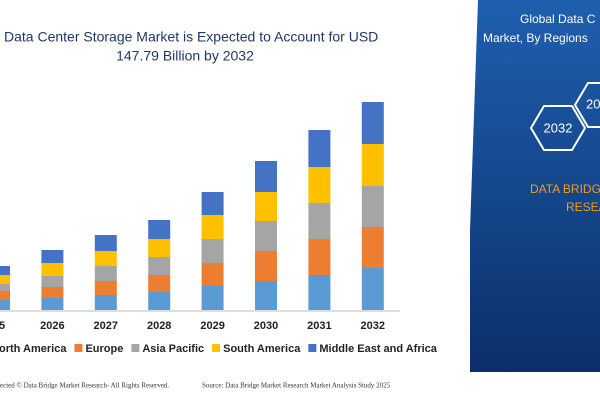 This screenshot has width=600, height=400. Describe the element at coordinates (2, 326) in the screenshot. I see `x-tick-label: 25` at that location.